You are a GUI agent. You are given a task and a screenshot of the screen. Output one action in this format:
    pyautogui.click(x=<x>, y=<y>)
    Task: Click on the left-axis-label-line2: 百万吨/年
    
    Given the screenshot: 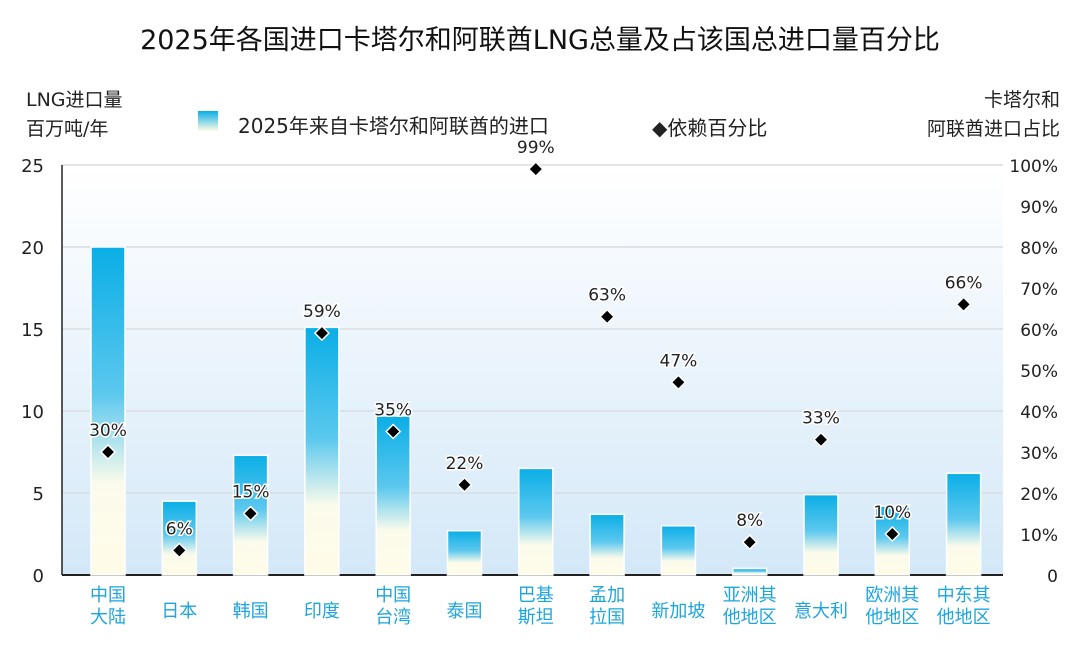 What is the action you would take?
    pyautogui.click(x=67, y=129)
    